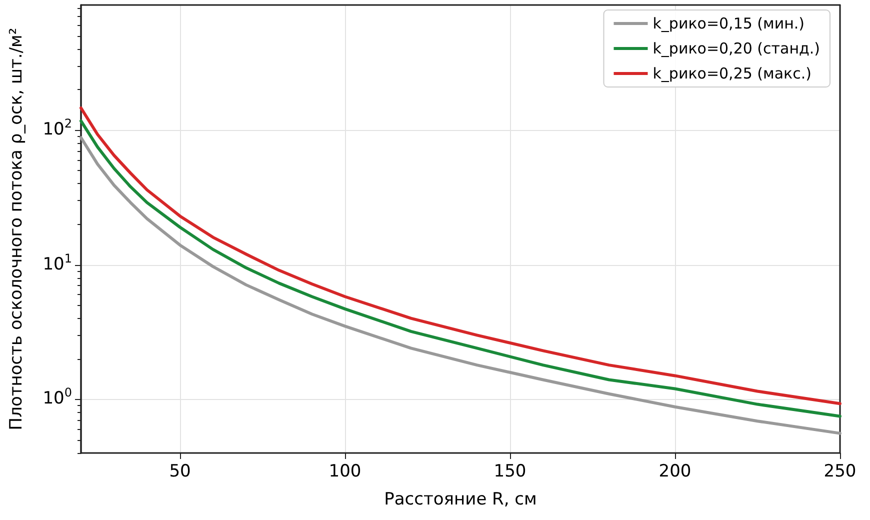 The image size is (870, 520). What do you see at coordinates (728, 23) in the screenshot?
I see `legend-label: k_рико=0,15 (мин.)` at bounding box center [728, 23].